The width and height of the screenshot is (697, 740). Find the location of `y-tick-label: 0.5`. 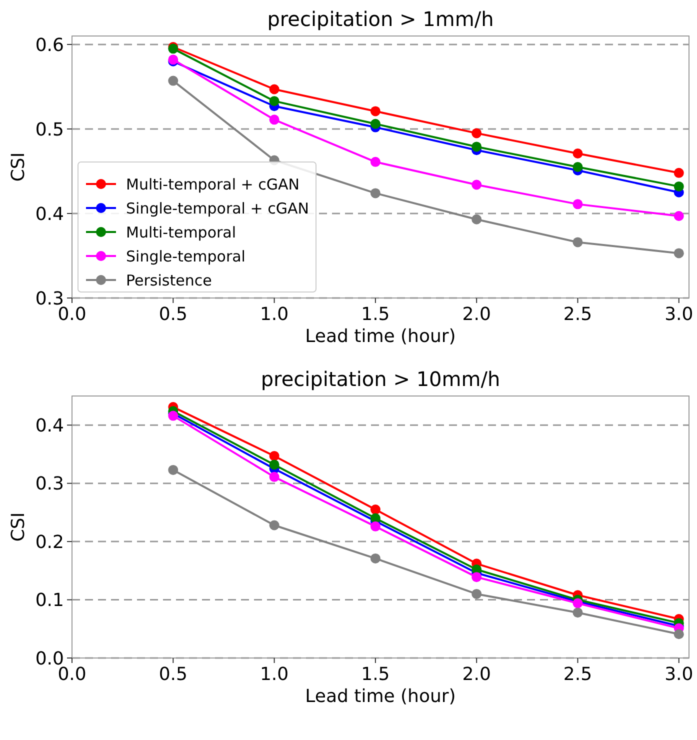

y-tick-label: 0.5 is located at coordinates (49, 129).